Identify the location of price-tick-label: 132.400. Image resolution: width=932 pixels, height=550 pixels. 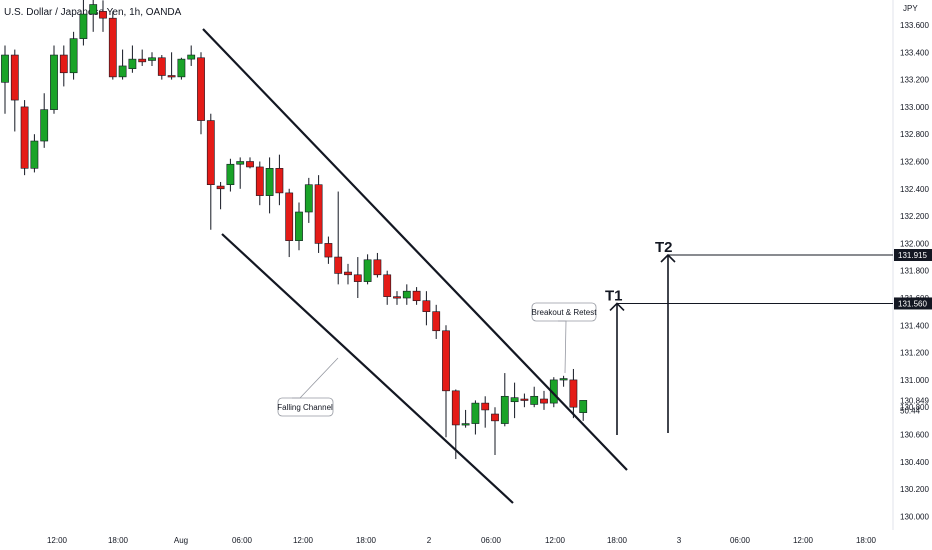
(914, 189).